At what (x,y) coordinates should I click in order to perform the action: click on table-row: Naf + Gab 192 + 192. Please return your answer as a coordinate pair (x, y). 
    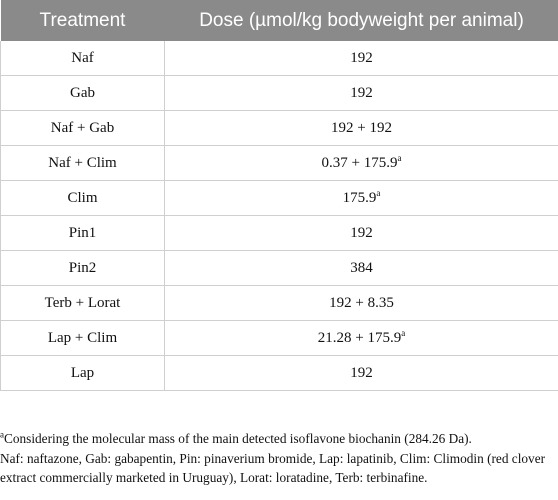
    Looking at the image, I should click on (279, 128).